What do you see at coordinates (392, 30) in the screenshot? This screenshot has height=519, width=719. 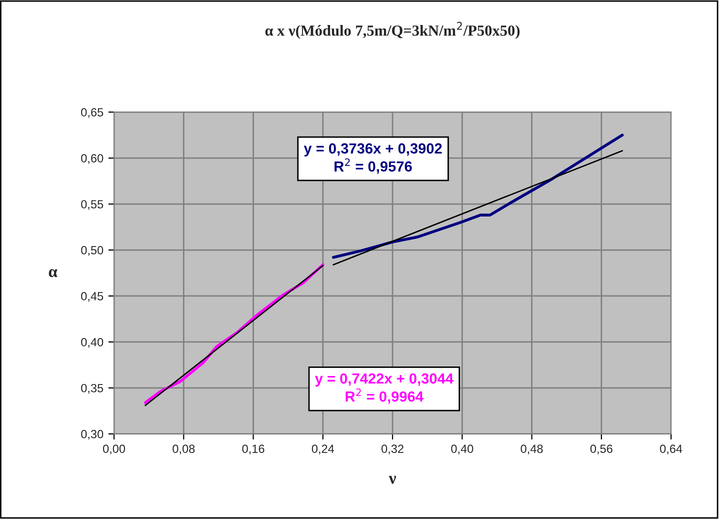 I see `chart-title: α x ν(Módulo 7,5m/Q=3kN/m$^{2}$/P50x50)` at bounding box center [392, 30].